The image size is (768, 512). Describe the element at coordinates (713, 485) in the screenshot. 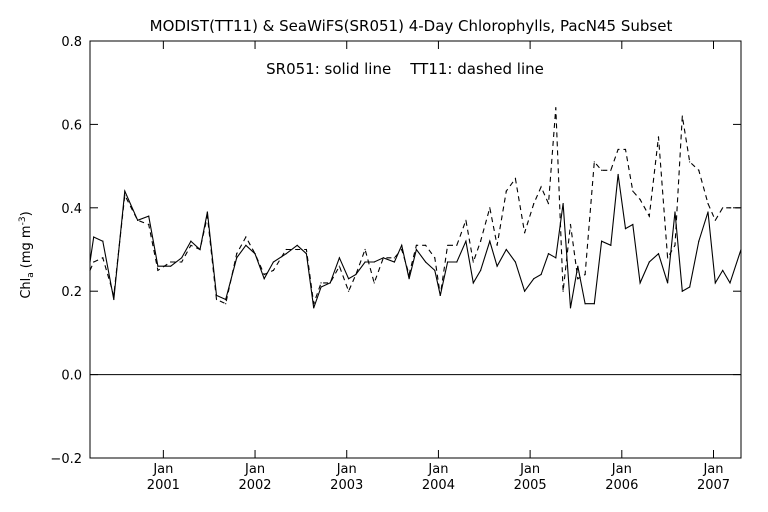

I see `x-tick-year-label: 2007` at that location.